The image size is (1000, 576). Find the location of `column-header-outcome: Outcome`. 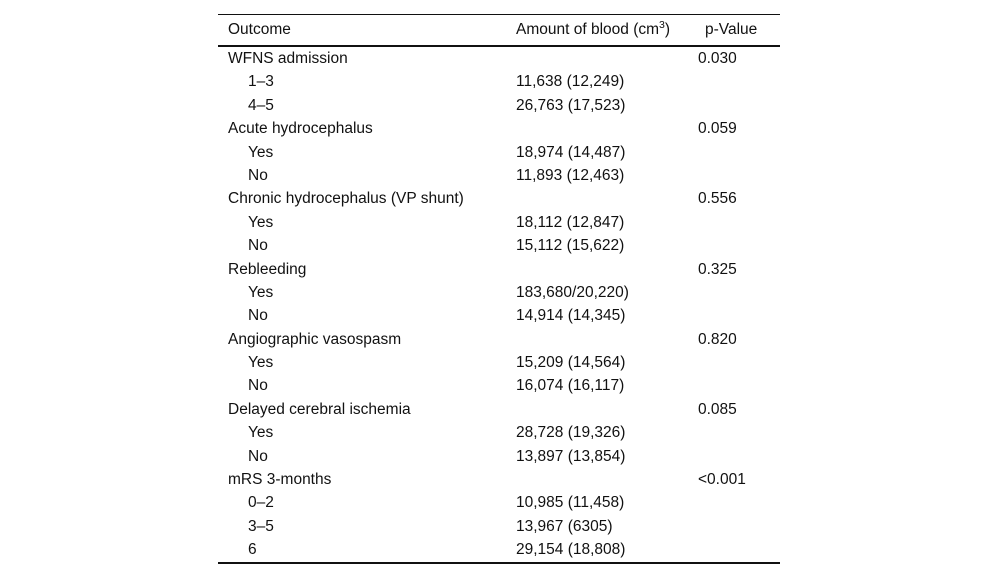

column-header-outcome: Outcome is located at coordinates (259, 29).